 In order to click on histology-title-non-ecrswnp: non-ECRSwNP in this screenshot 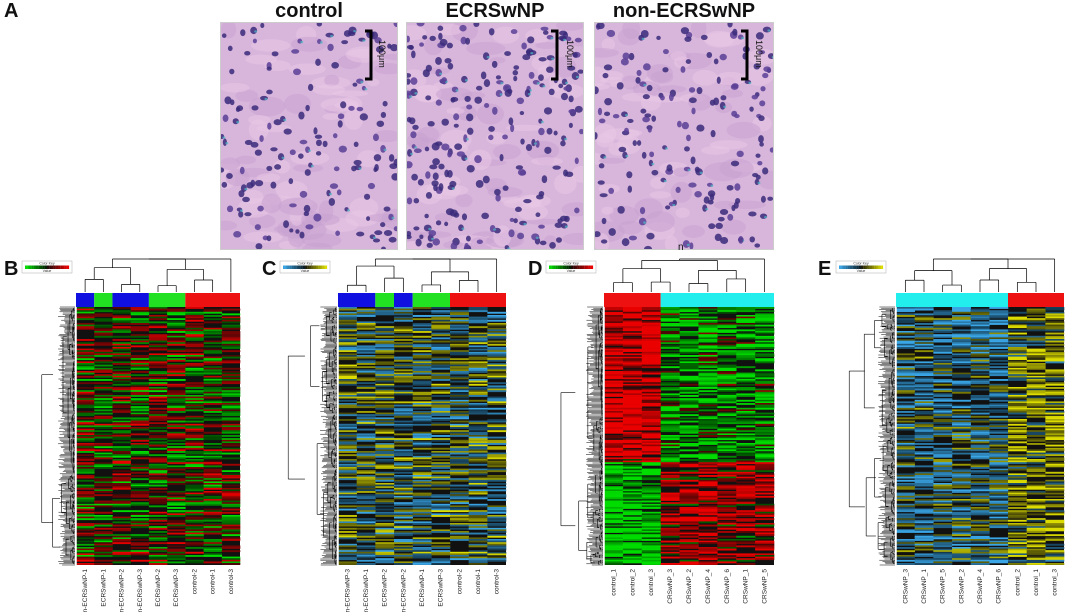, I will do `click(684, 11)`.